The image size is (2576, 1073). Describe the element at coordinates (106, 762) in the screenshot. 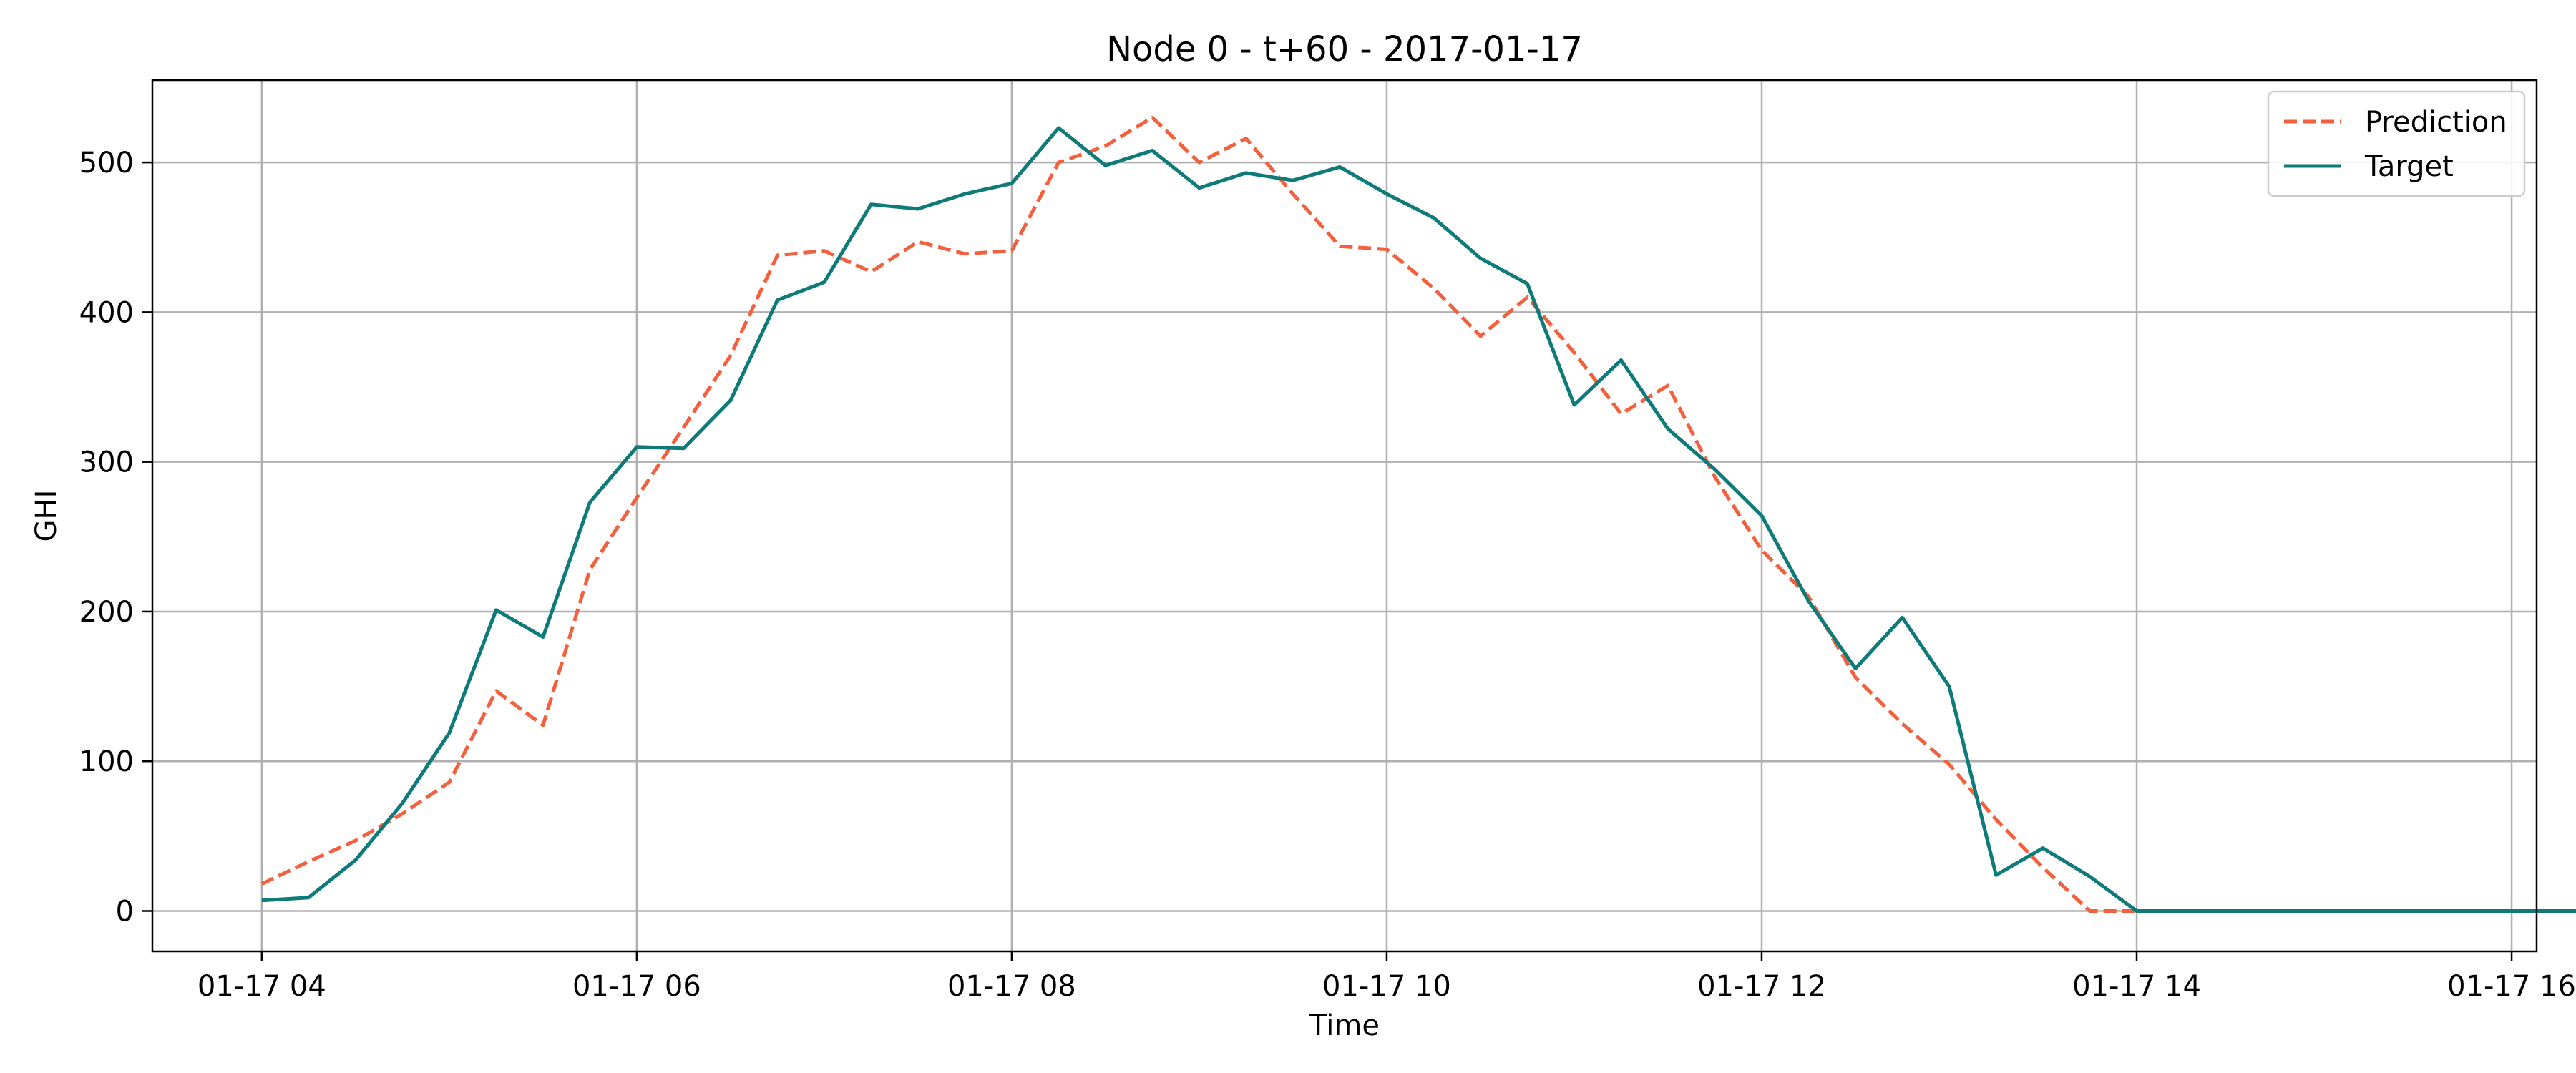

I see `y-tick-label: 100` at that location.